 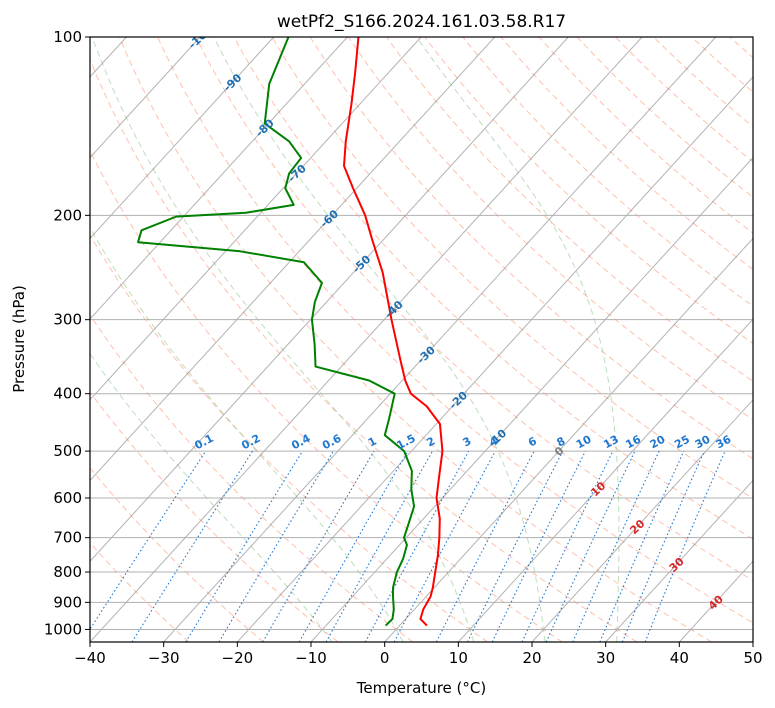 I want to click on x-tick-label: −10, so click(x=311, y=658).